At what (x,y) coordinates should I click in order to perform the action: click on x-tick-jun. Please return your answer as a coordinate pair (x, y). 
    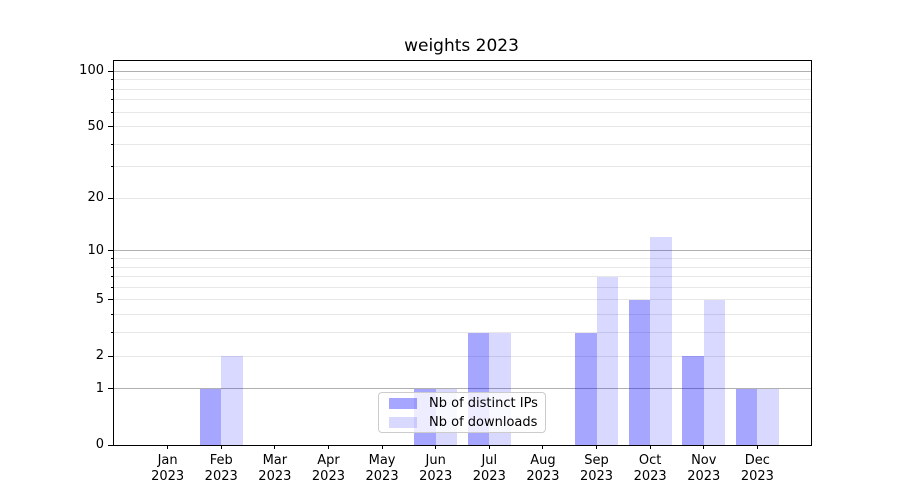
    Looking at the image, I should click on (436, 447).